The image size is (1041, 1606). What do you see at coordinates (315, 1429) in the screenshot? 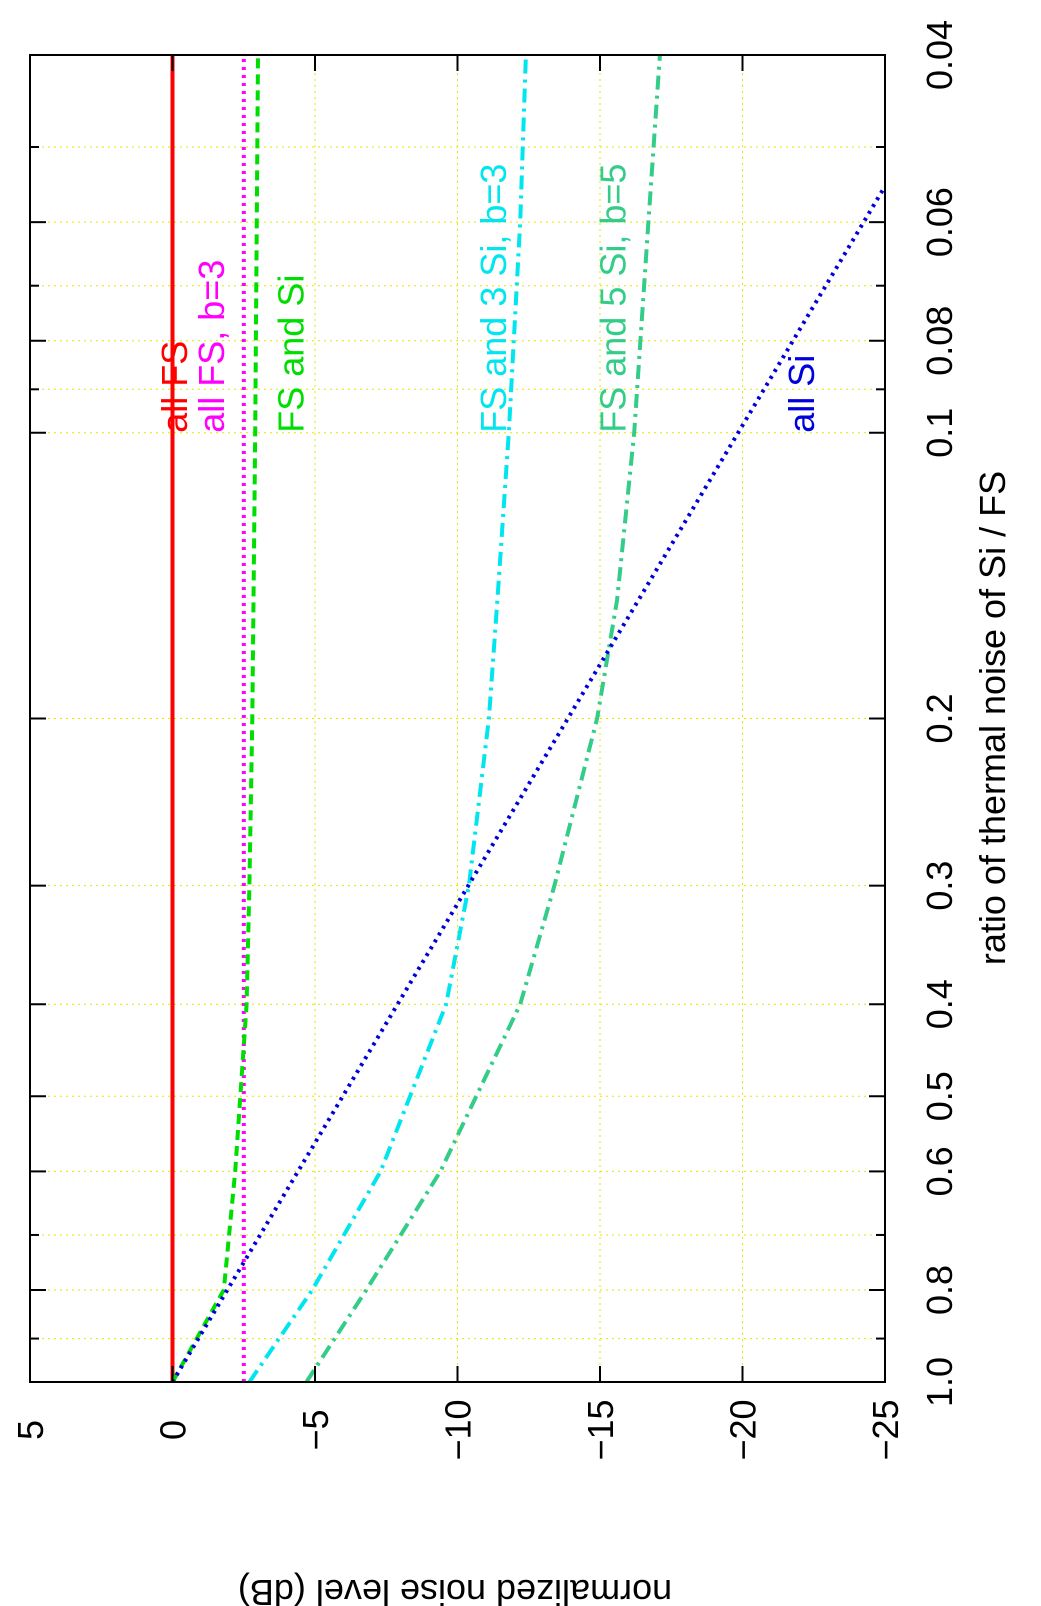
I see `y-tick-label: −5` at bounding box center [315, 1429].